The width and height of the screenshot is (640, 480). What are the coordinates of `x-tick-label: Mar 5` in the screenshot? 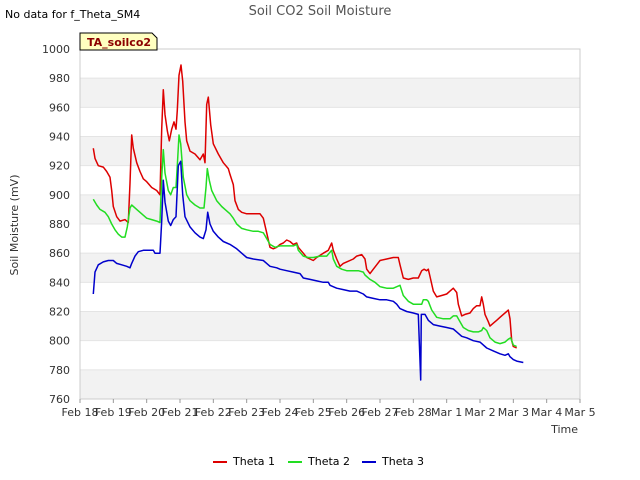 It's located at (579, 412).